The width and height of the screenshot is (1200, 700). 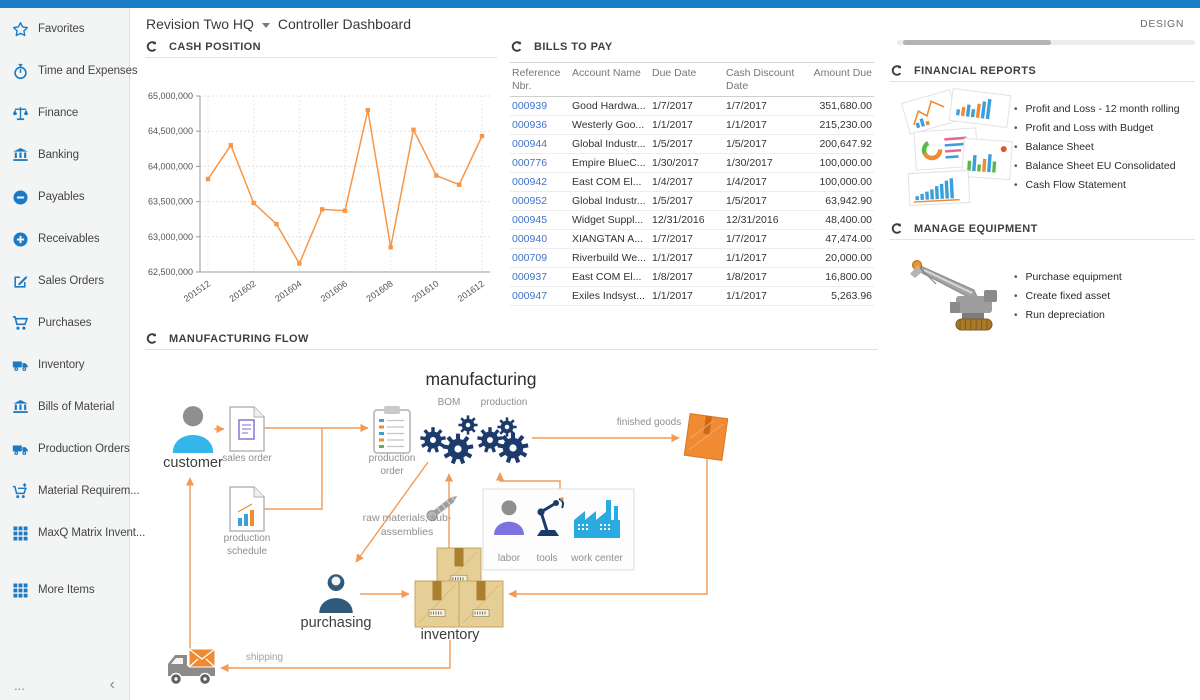 I want to click on reference-number-link: 000945, so click(x=540, y=220).